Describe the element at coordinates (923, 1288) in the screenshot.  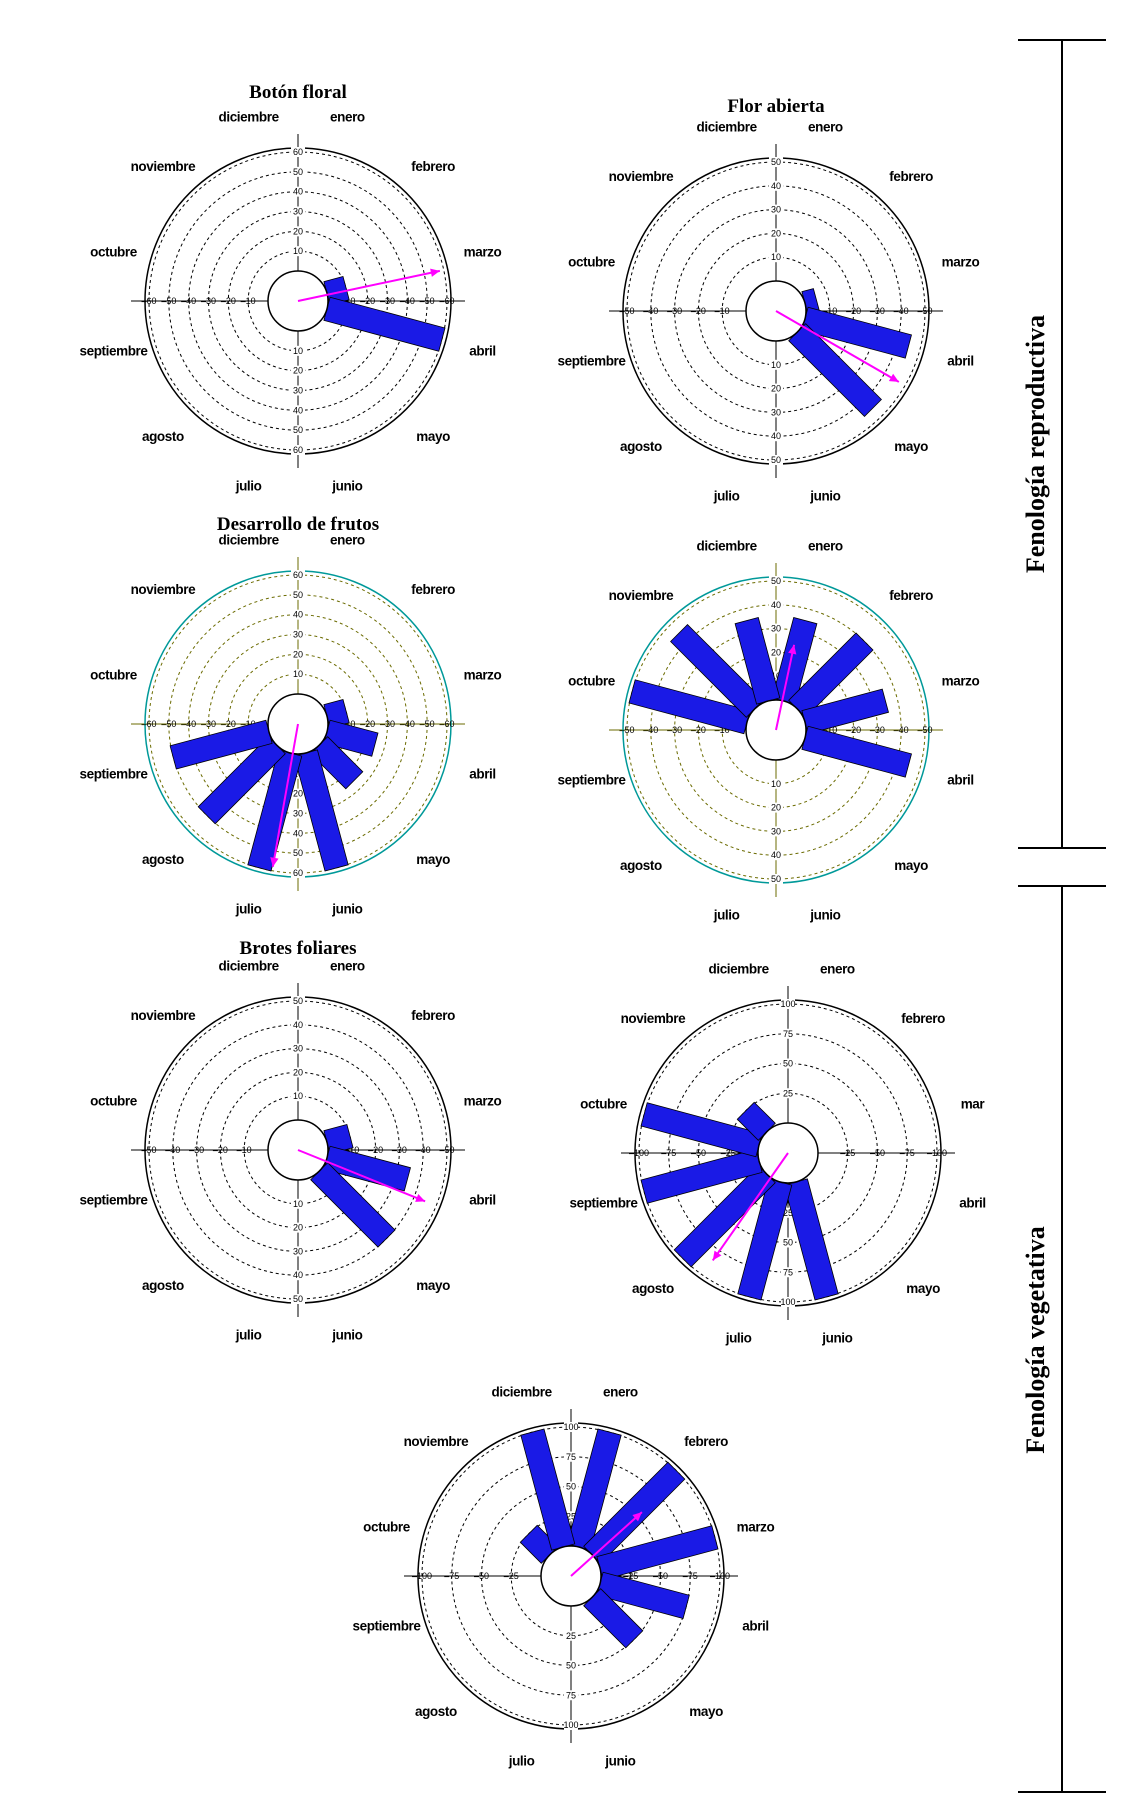
I see `month-label-4: mayo` at that location.